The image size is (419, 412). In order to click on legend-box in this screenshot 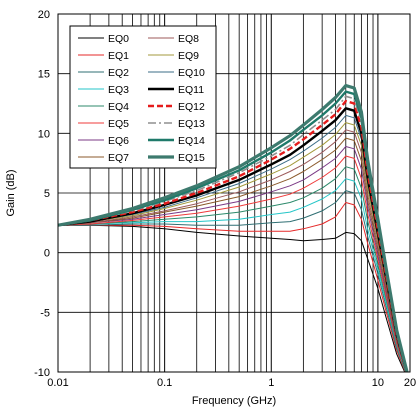, I will do `click(143, 97)`.